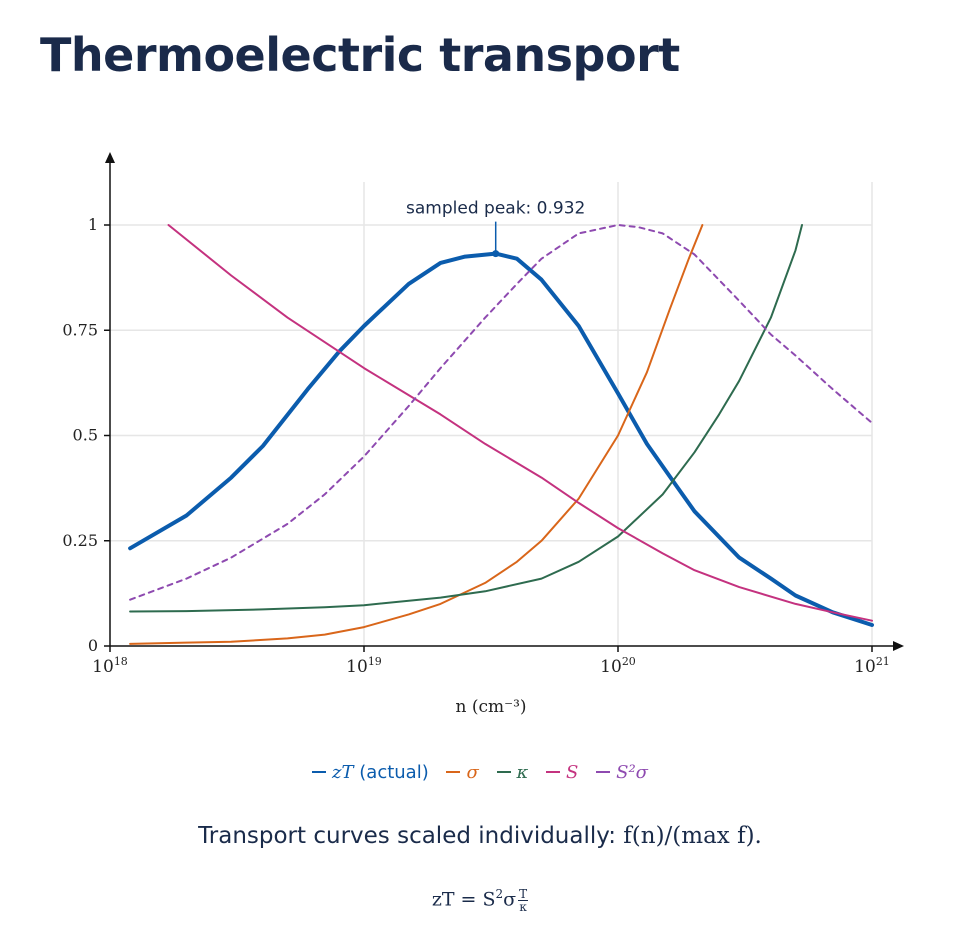 This screenshot has height=945, width=960. I want to click on legend-swatch-s2sigma, so click(603, 772).